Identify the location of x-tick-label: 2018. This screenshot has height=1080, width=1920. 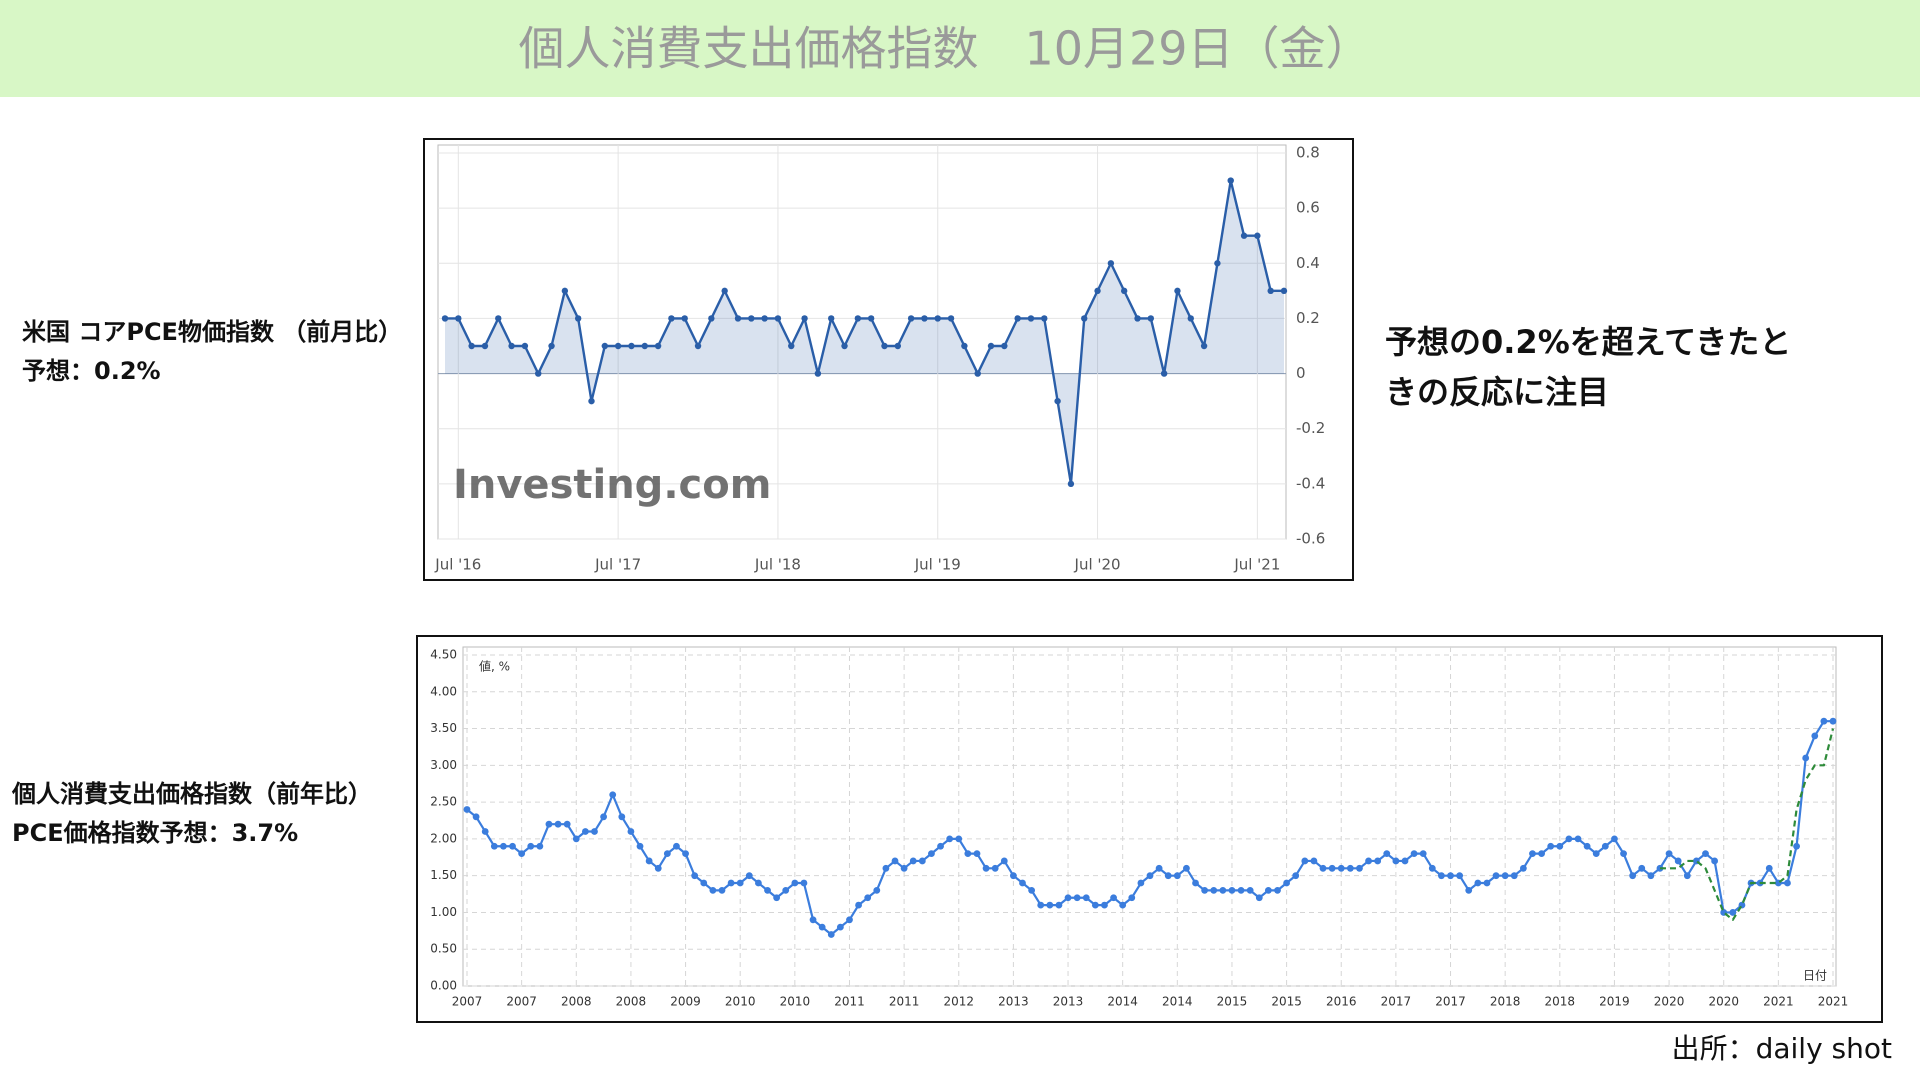
(1505, 1002).